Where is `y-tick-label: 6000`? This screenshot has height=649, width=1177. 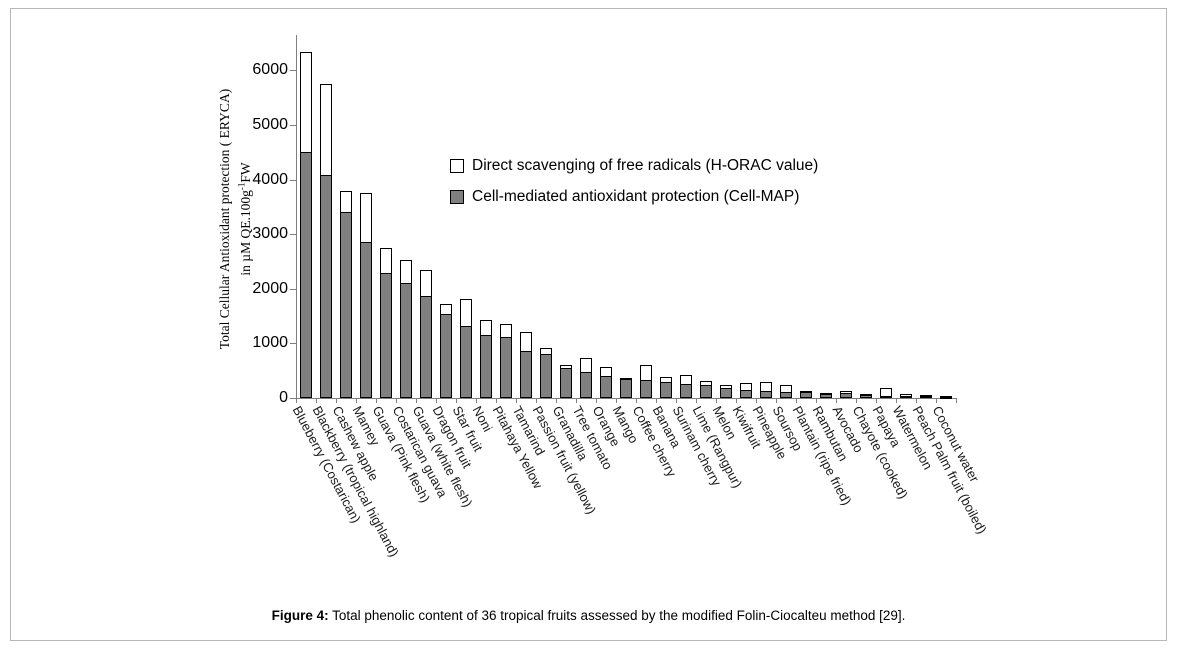
y-tick-label: 6000 is located at coordinates (270, 70).